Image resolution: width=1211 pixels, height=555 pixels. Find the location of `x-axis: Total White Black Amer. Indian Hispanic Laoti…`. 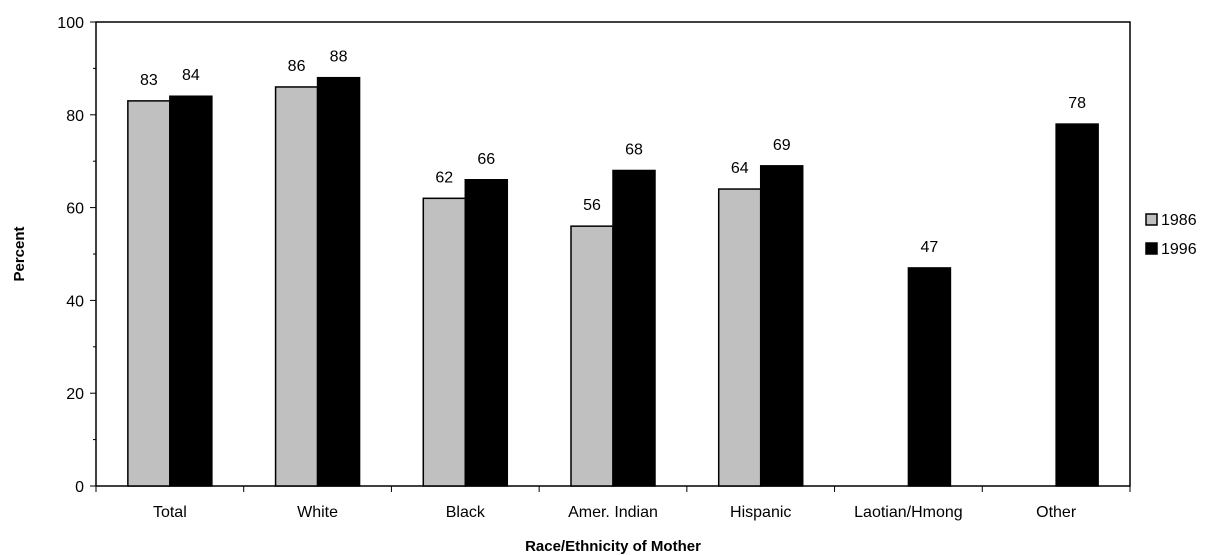

x-axis: Total White Black Amer. Indian Hispanic Laoti… is located at coordinates (613, 503).